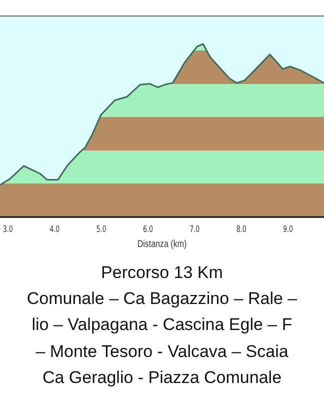  I want to click on text: Comunale – Ca Bagazzino – Rale –, so click(162, 298).